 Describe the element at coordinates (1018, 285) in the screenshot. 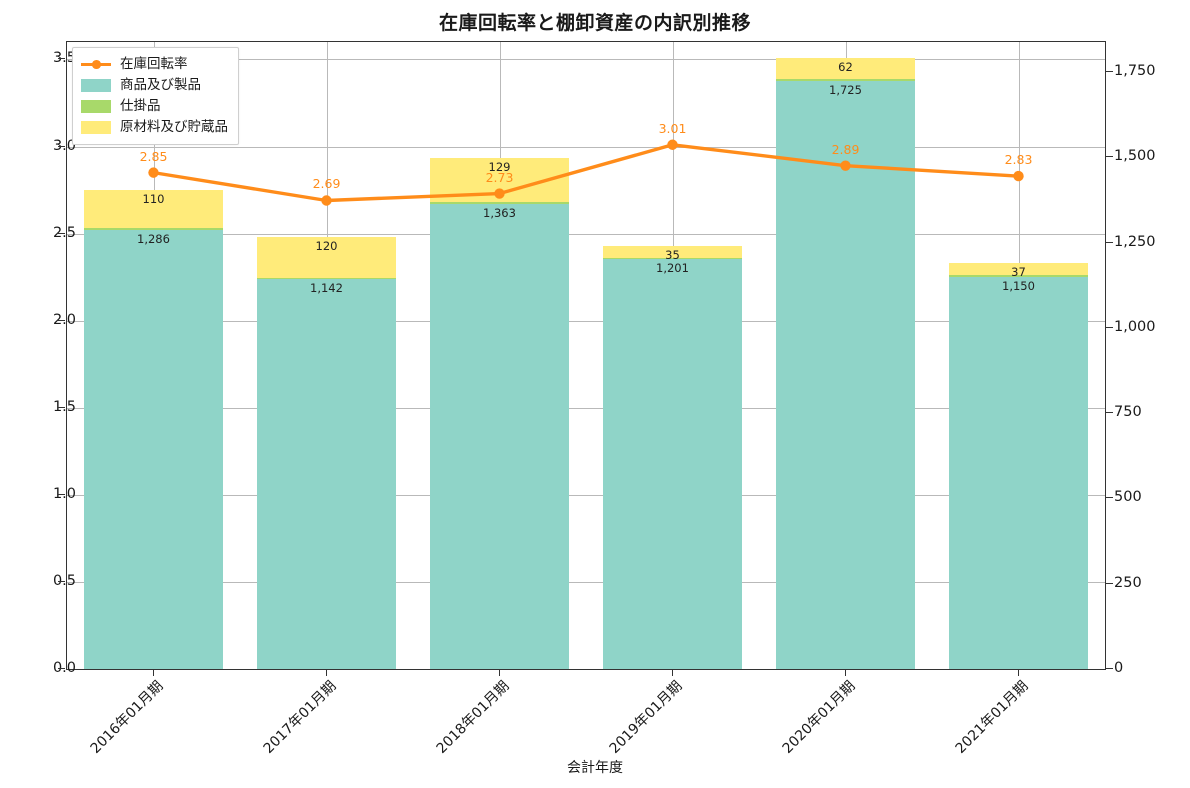

I see `bar-value-label: 1,150` at that location.